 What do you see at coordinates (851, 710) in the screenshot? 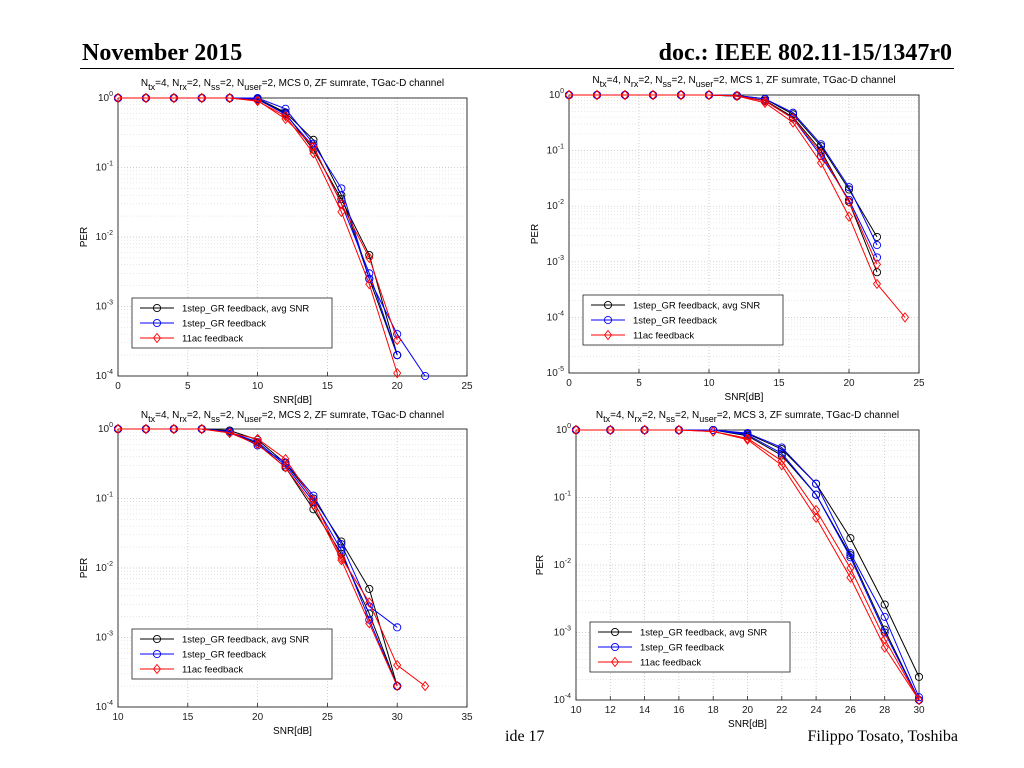
I see `x-tick-label: 26` at bounding box center [851, 710].